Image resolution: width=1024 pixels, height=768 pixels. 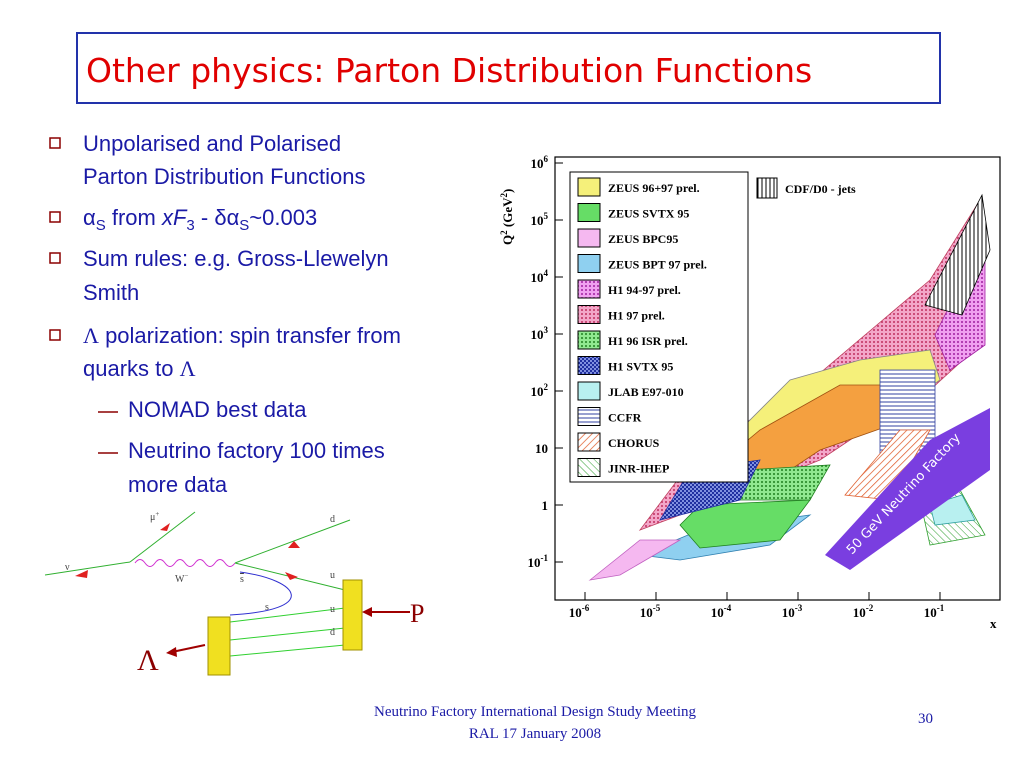 I want to click on bullet-text: Unpolarised and Polarised, so click(x=212, y=143).